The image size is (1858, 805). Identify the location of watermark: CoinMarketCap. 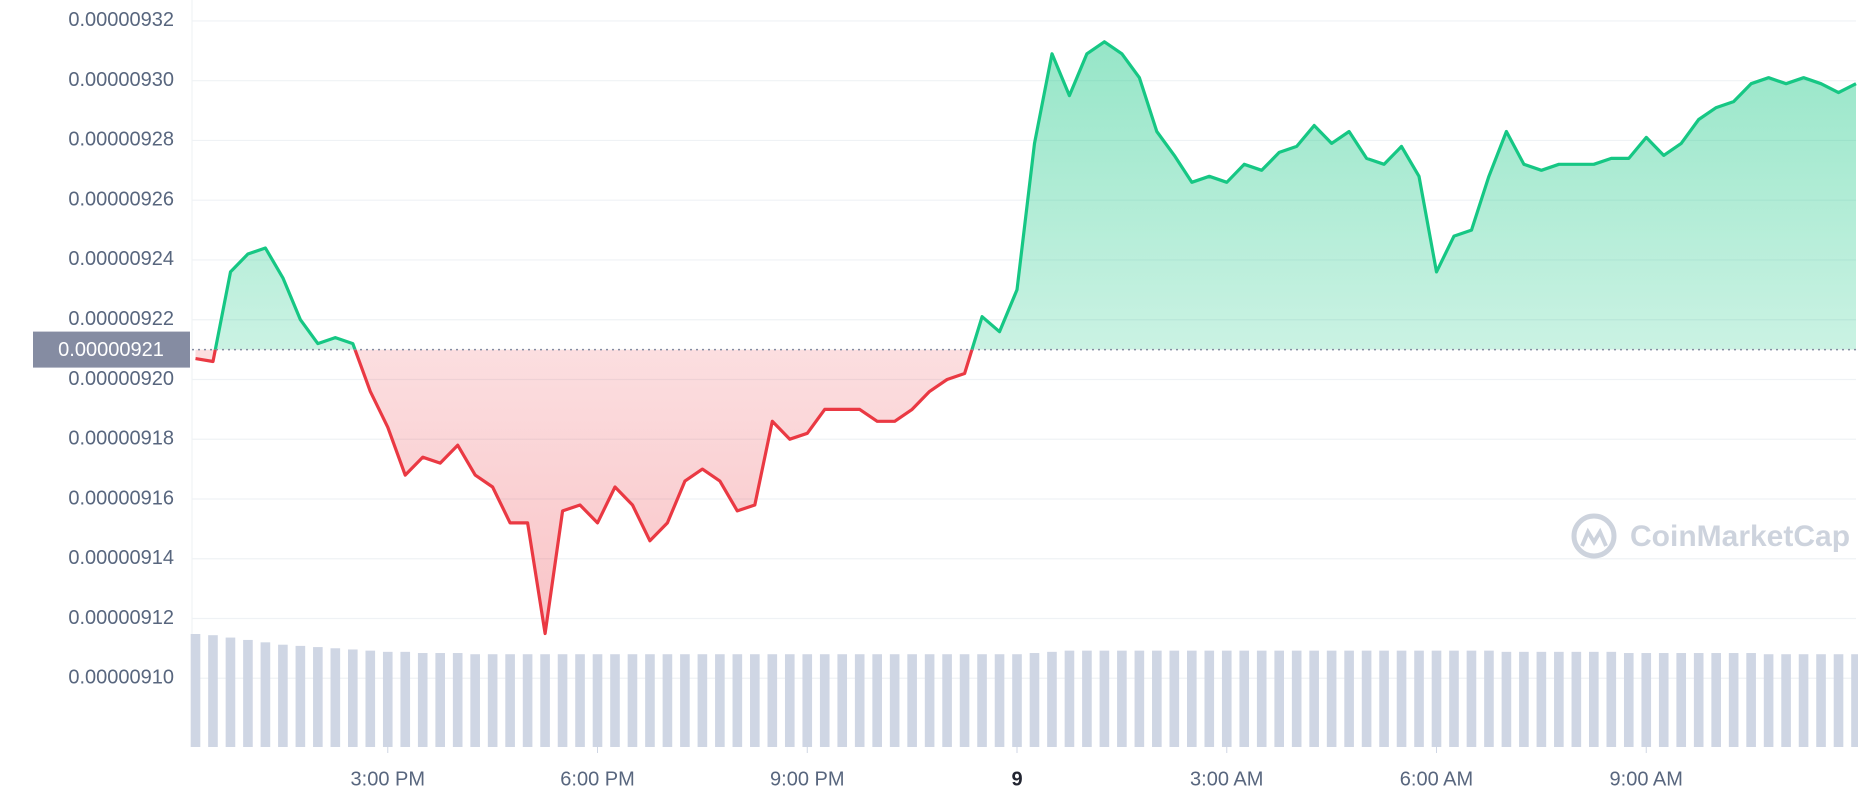
(1710, 536).